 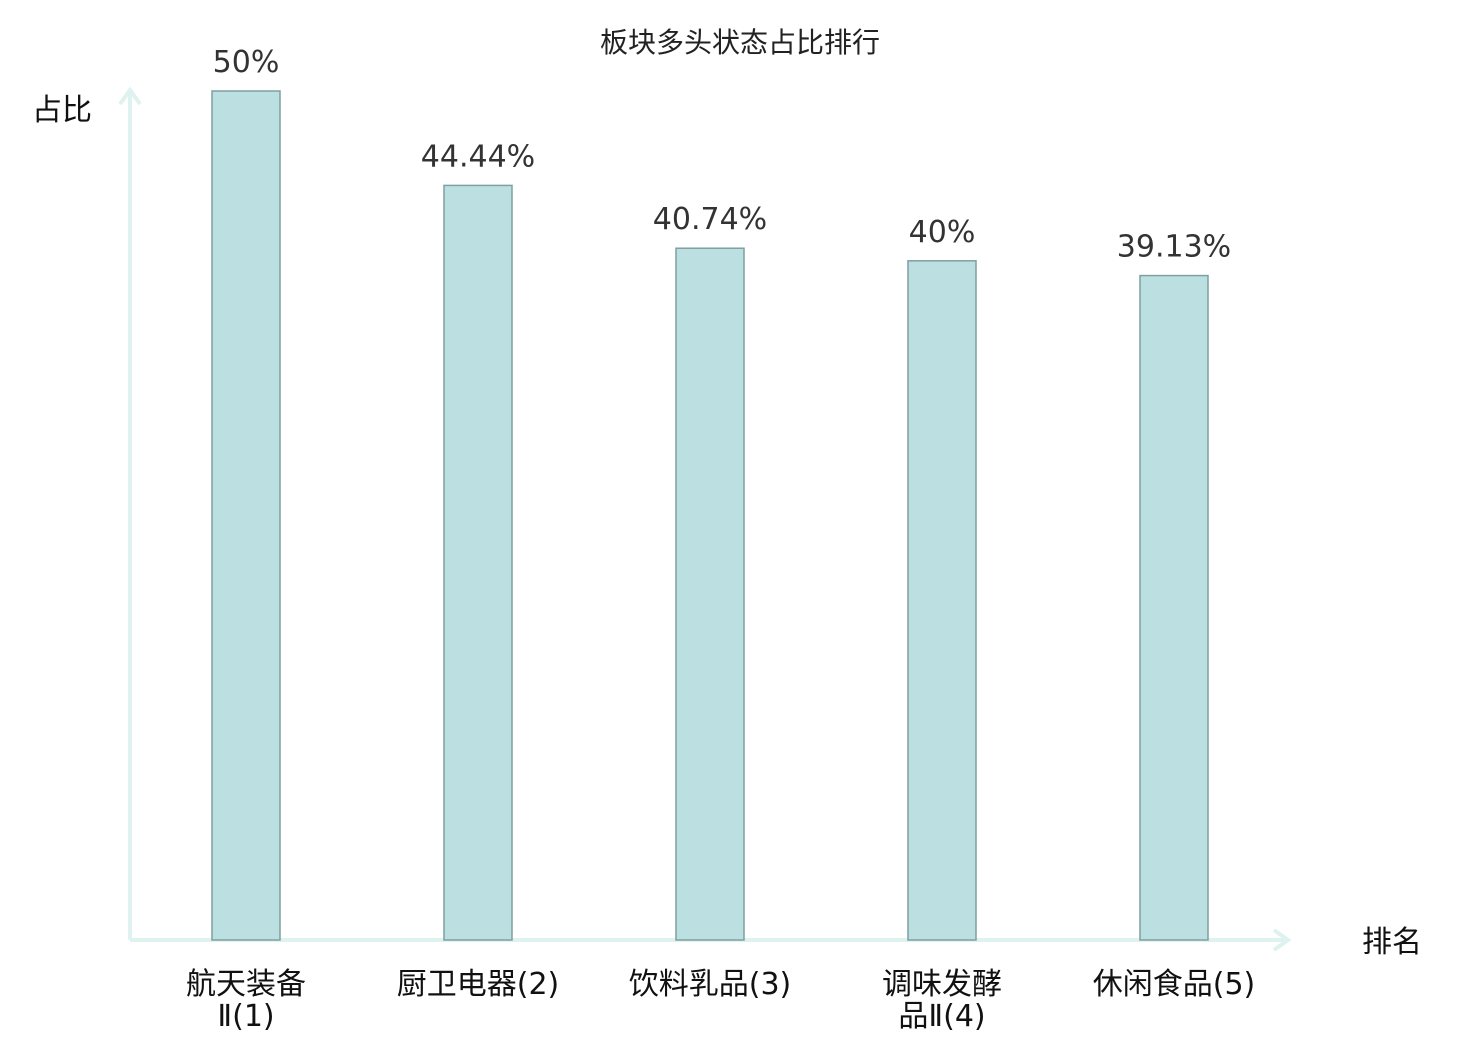 What do you see at coordinates (710, 984) in the screenshot?
I see `category-label-3: 饮料乳品(3)` at bounding box center [710, 984].